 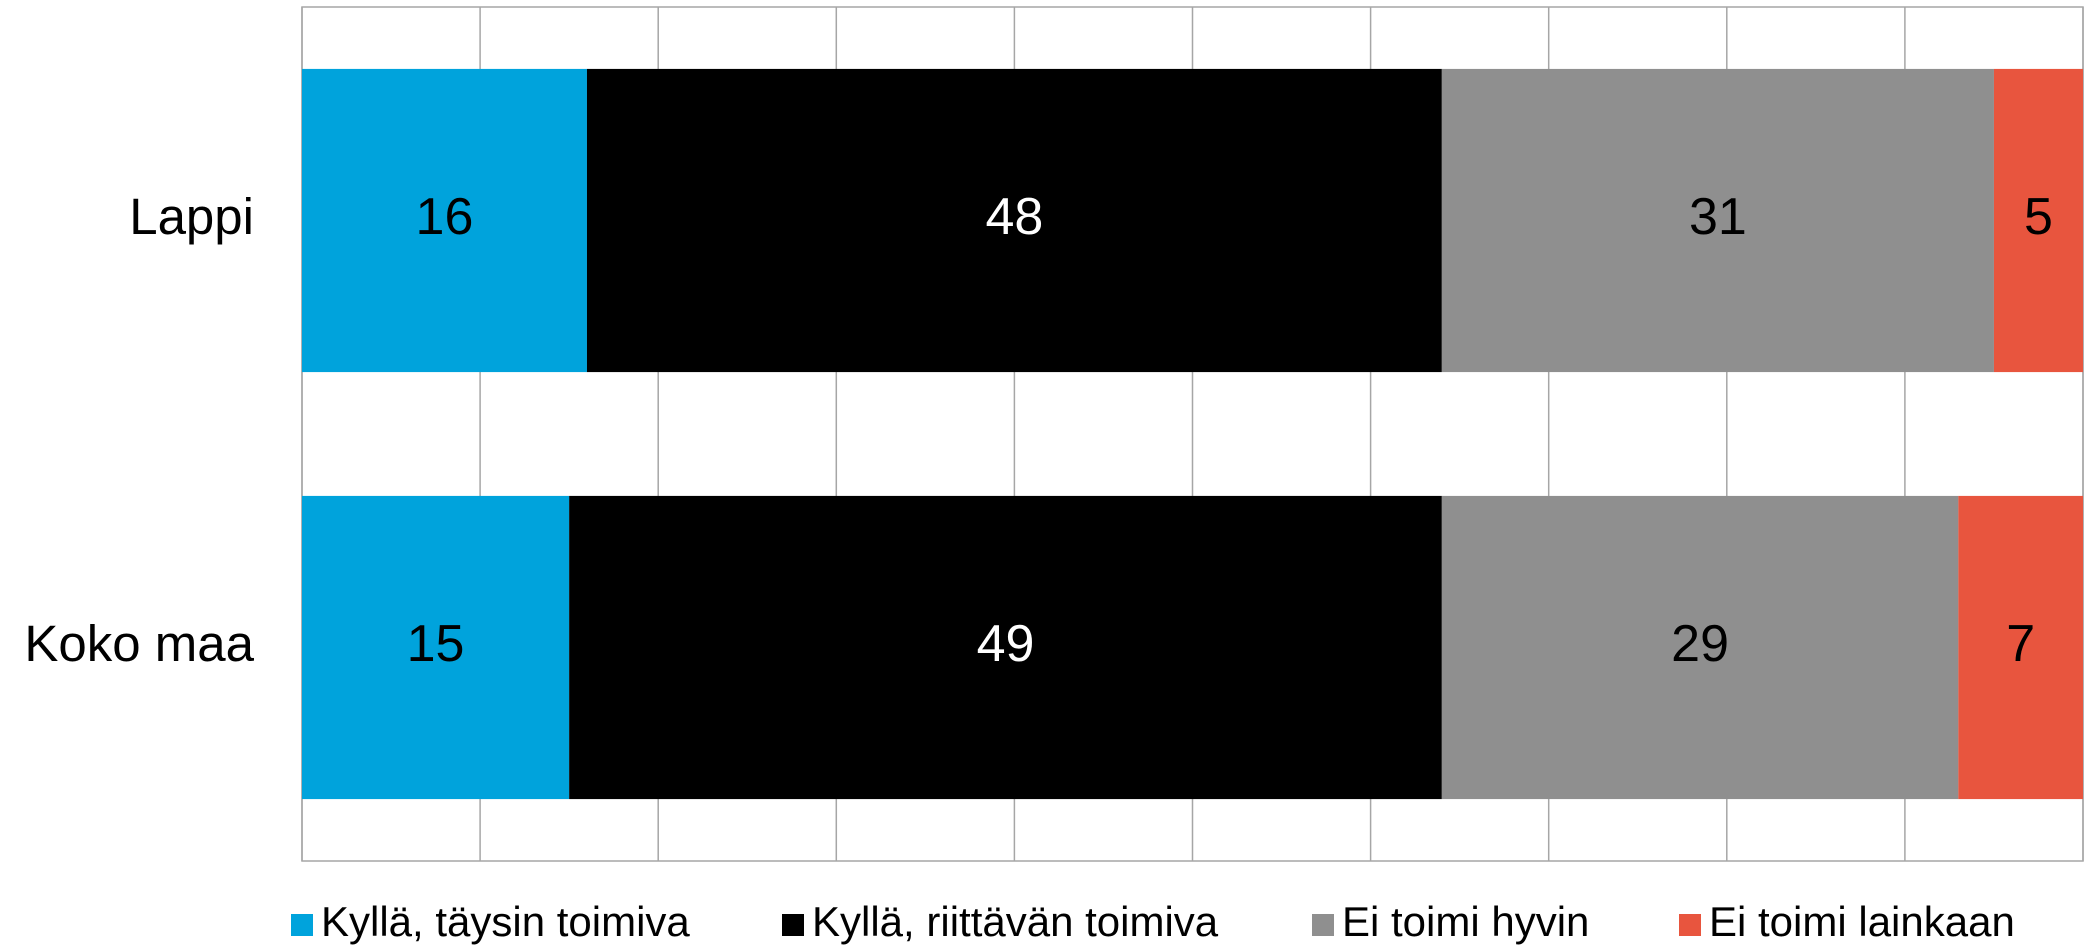 I want to click on category-label: Koko maa, so click(x=139, y=643).